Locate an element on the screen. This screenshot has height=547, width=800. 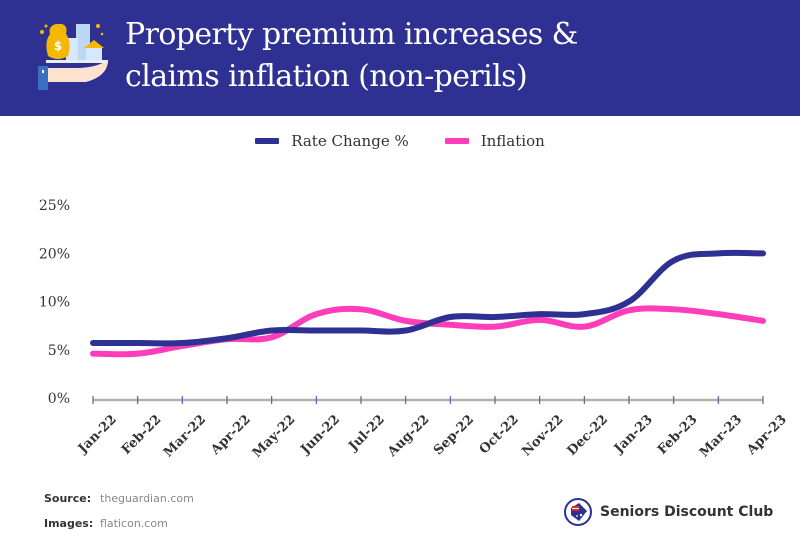
x-tick-label: Apr-23 is located at coordinates (767, 435).